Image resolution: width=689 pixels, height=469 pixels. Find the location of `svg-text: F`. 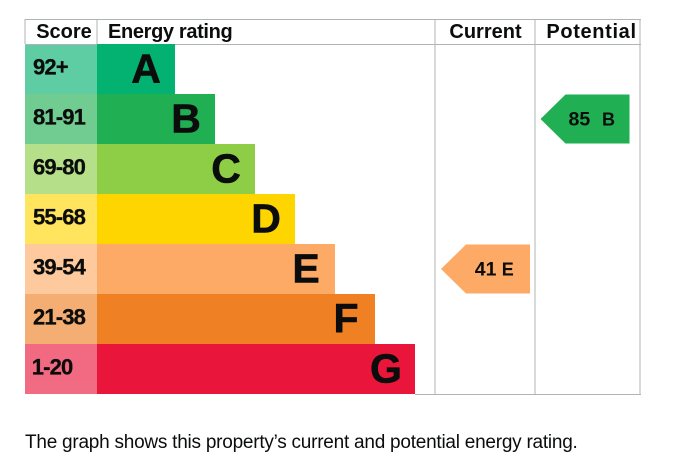

svg-text: F is located at coordinates (345, 319).